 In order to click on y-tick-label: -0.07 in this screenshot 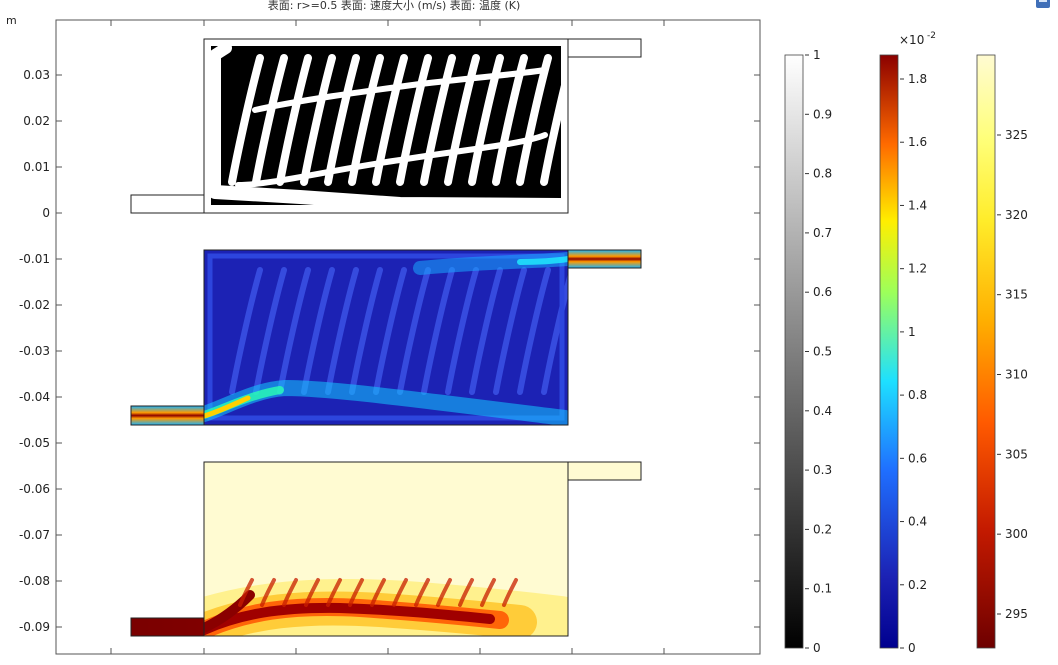, I will do `click(34, 535)`.